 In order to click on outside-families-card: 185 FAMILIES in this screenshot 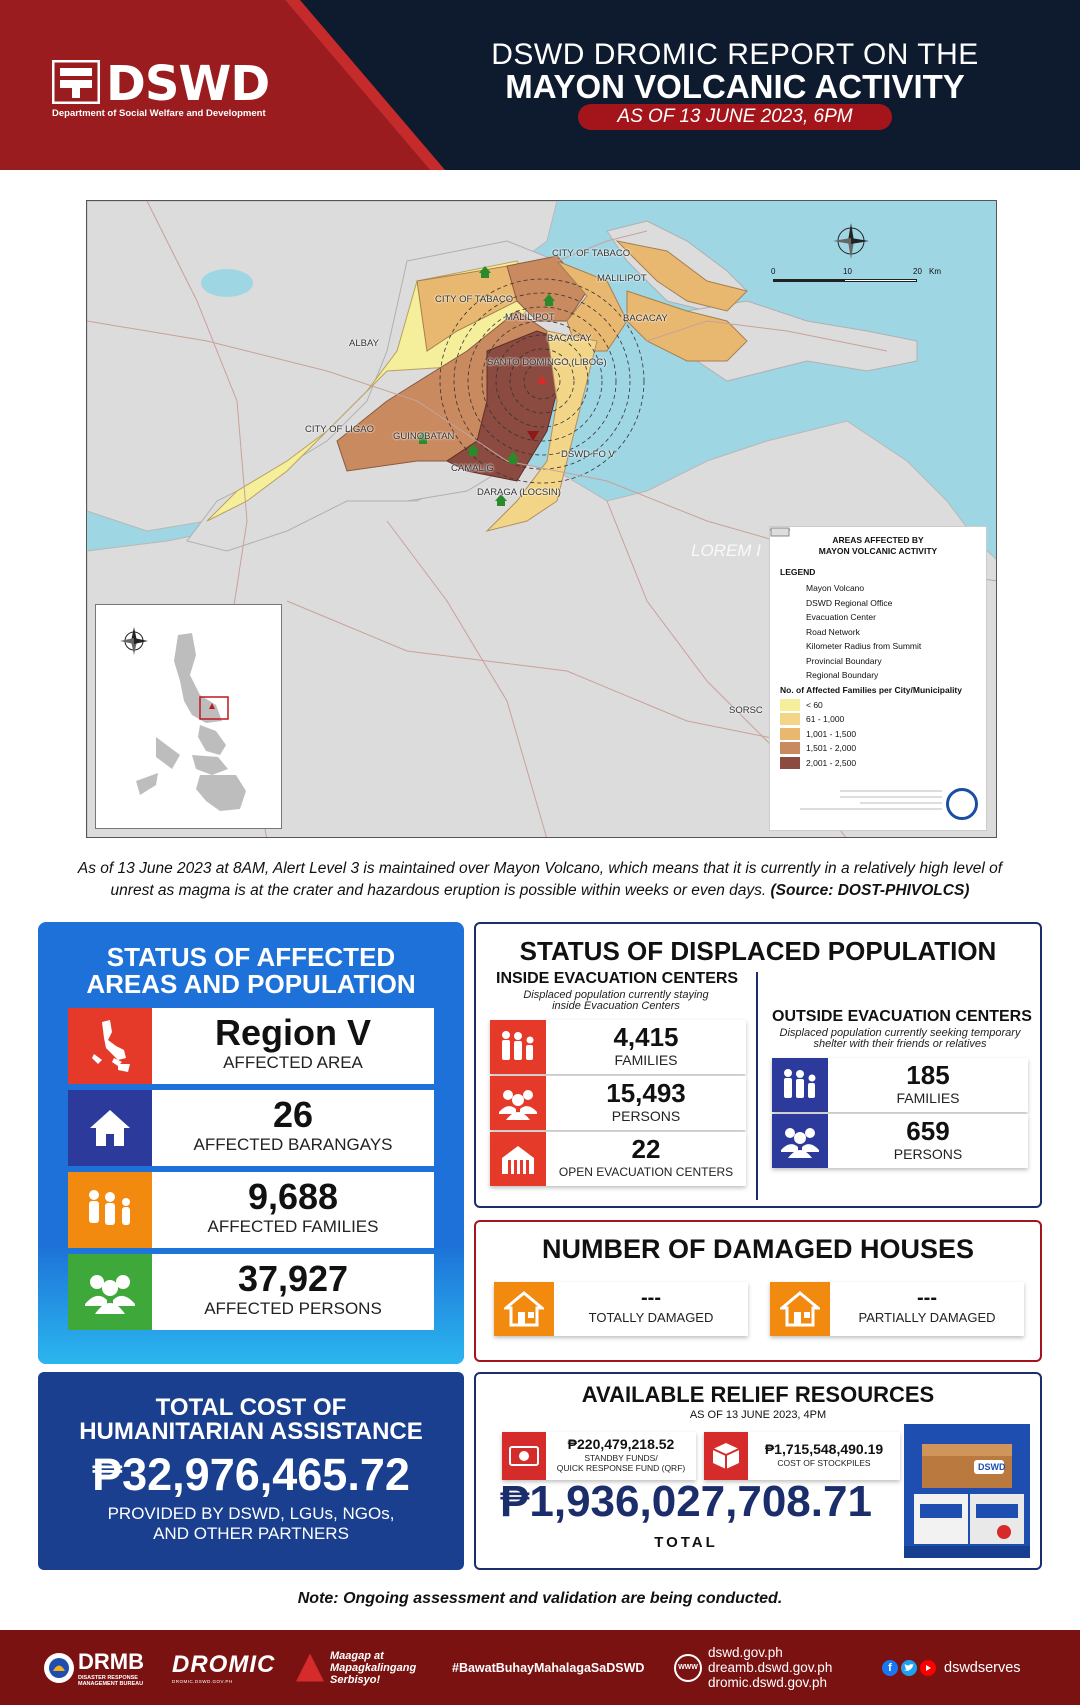, I will do `click(900, 1085)`.